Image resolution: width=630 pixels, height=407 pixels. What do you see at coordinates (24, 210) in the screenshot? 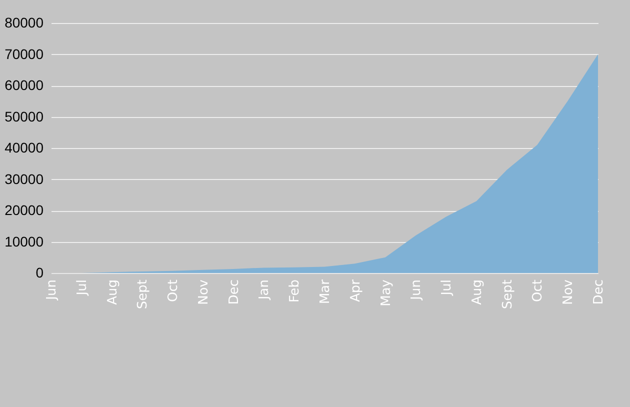
I see `y-tick-label: 20000` at bounding box center [24, 210].